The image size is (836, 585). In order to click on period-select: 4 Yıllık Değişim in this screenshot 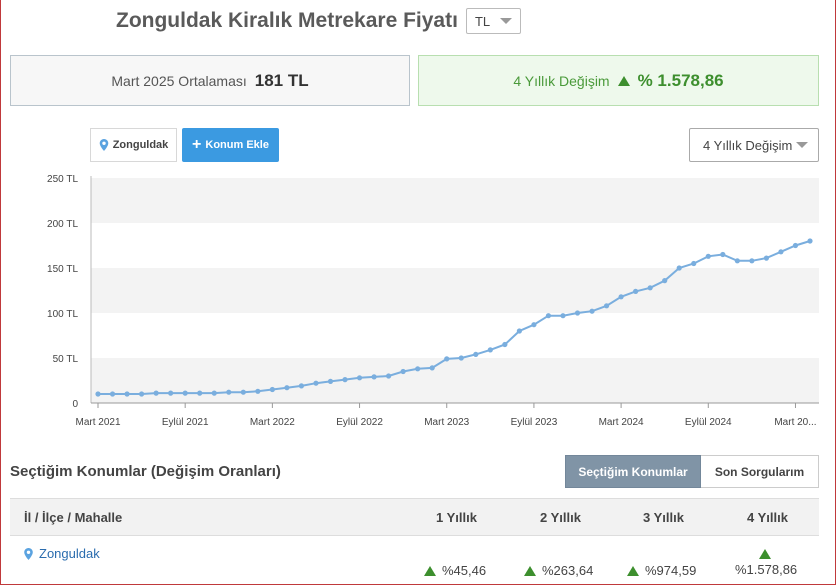, I will do `click(754, 145)`.